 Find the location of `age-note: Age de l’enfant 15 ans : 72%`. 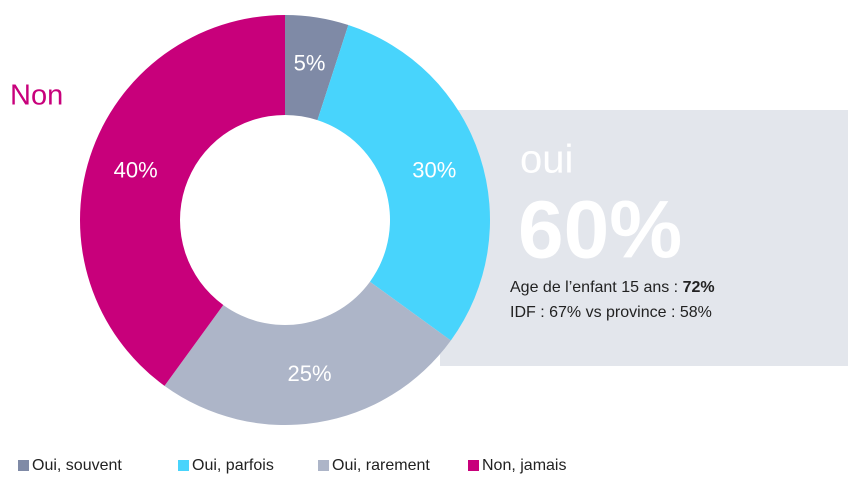

age-note: Age de l’enfant 15 ans : 72% is located at coordinates (612, 287).